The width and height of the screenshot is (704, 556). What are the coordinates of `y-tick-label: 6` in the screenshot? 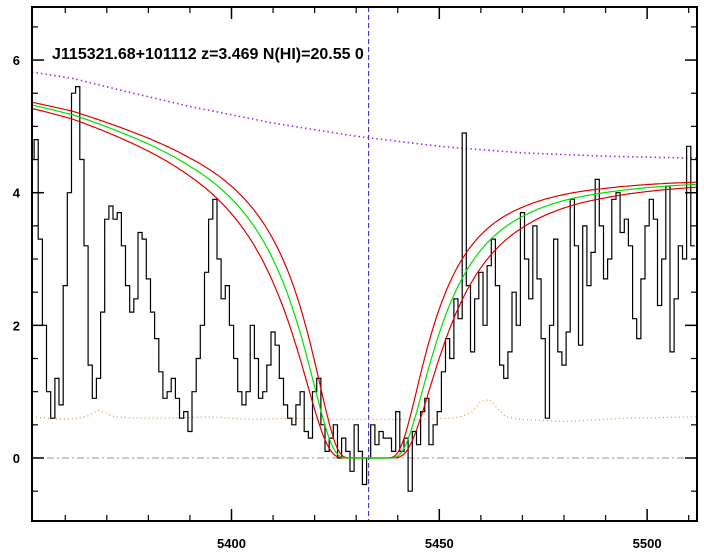 It's located at (16, 60).